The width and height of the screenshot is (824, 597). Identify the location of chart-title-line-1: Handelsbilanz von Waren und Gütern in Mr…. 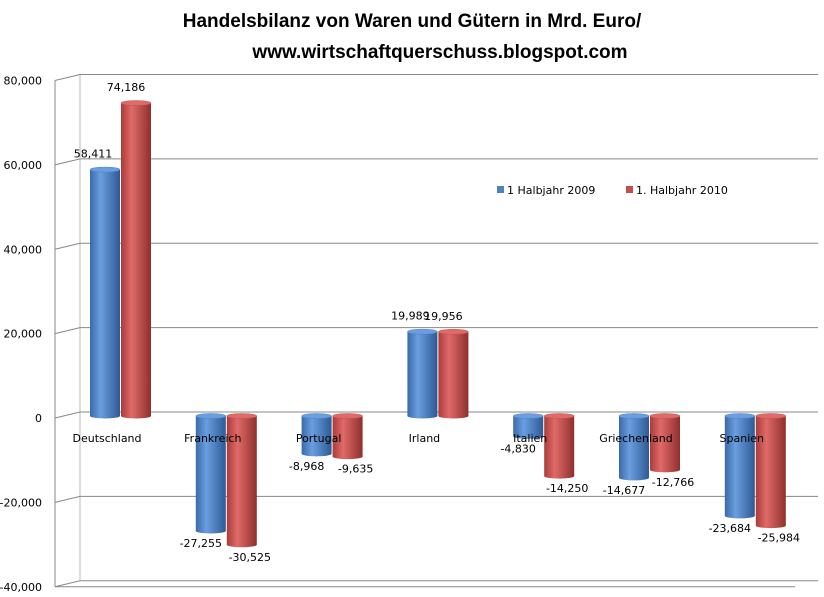
(412, 21).